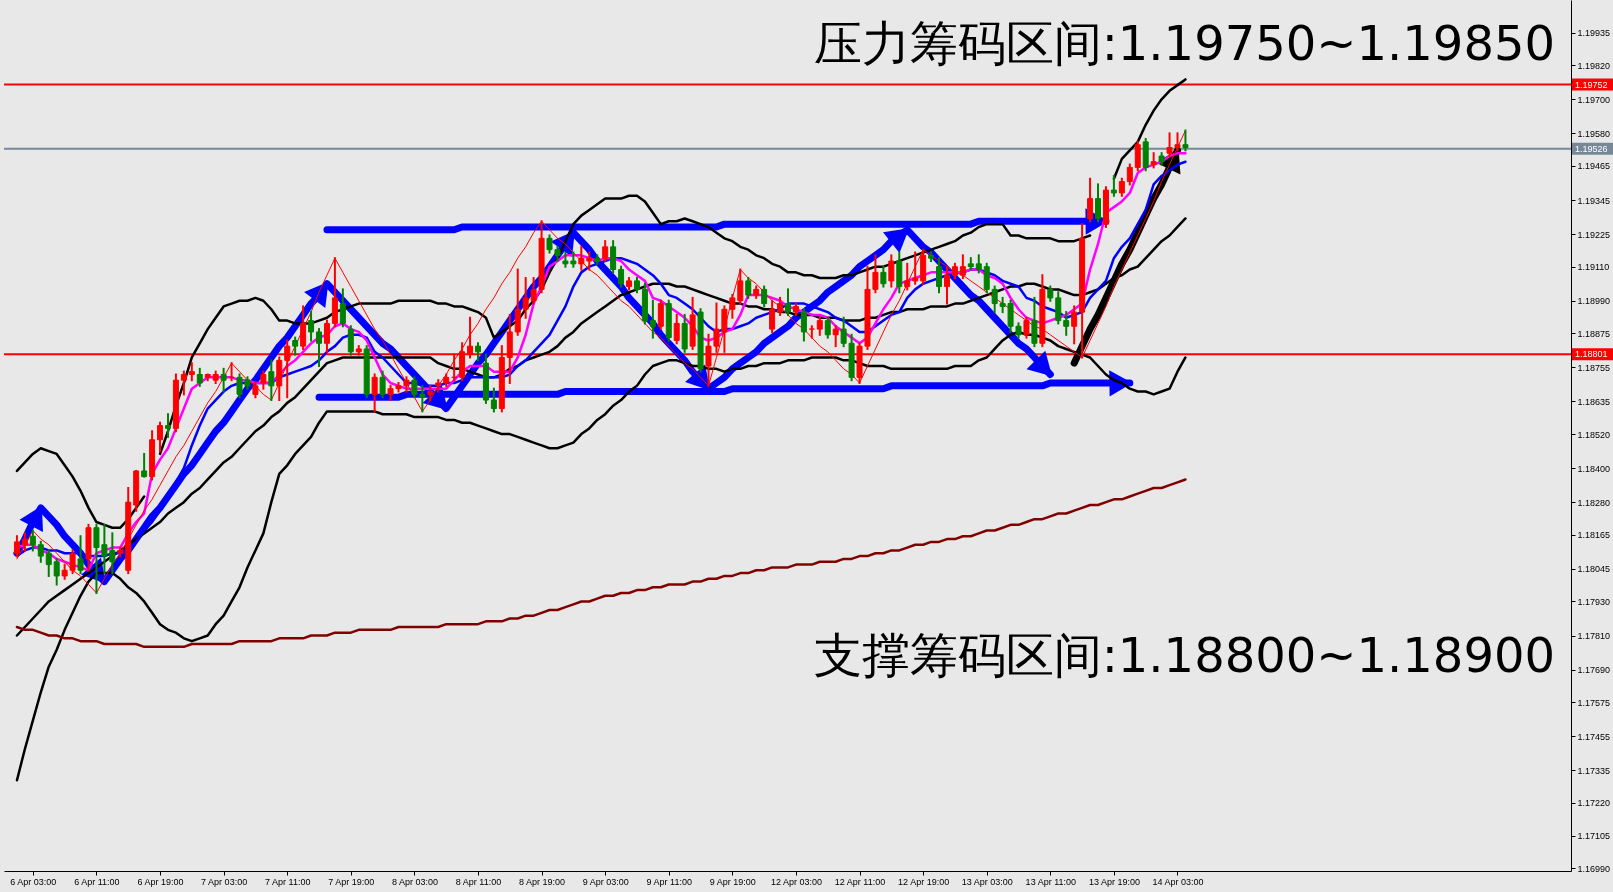 The width and height of the screenshot is (1613, 892). Describe the element at coordinates (224, 881) in the screenshot. I see `x-tick-label: 7 Apr 03:00` at that location.